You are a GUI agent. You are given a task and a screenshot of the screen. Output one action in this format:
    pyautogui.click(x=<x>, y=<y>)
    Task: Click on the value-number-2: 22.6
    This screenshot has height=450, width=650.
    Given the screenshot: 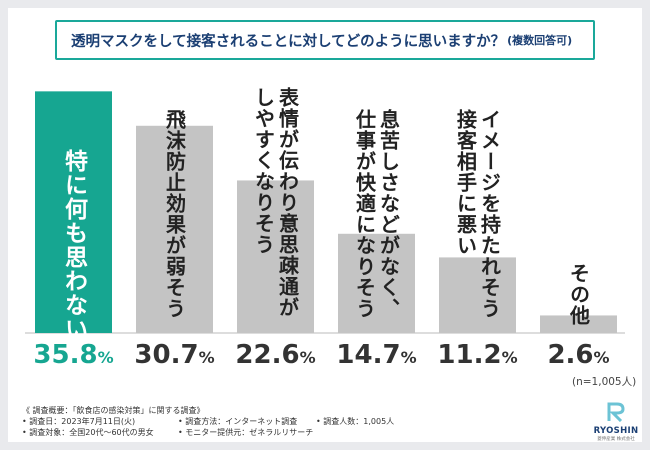 What is the action you would take?
    pyautogui.click(x=267, y=355)
    